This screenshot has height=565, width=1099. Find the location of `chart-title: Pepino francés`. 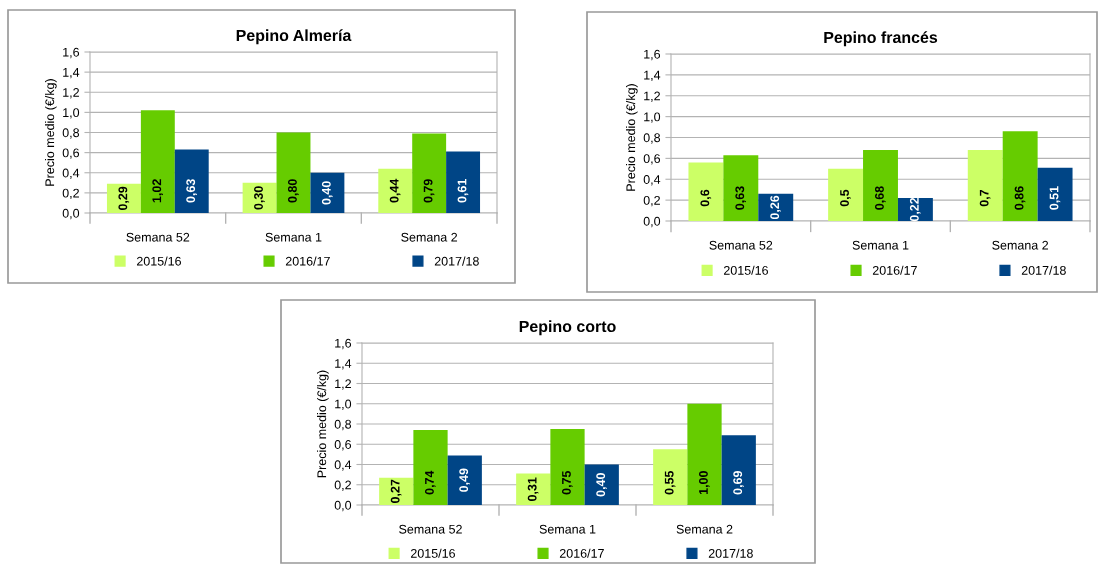

chart-title: Pepino francés is located at coordinates (881, 39).